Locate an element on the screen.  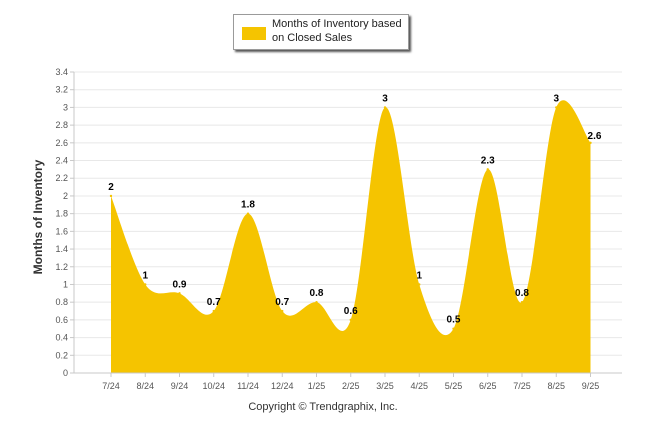
data-point-11/24 is located at coordinates (248, 213).